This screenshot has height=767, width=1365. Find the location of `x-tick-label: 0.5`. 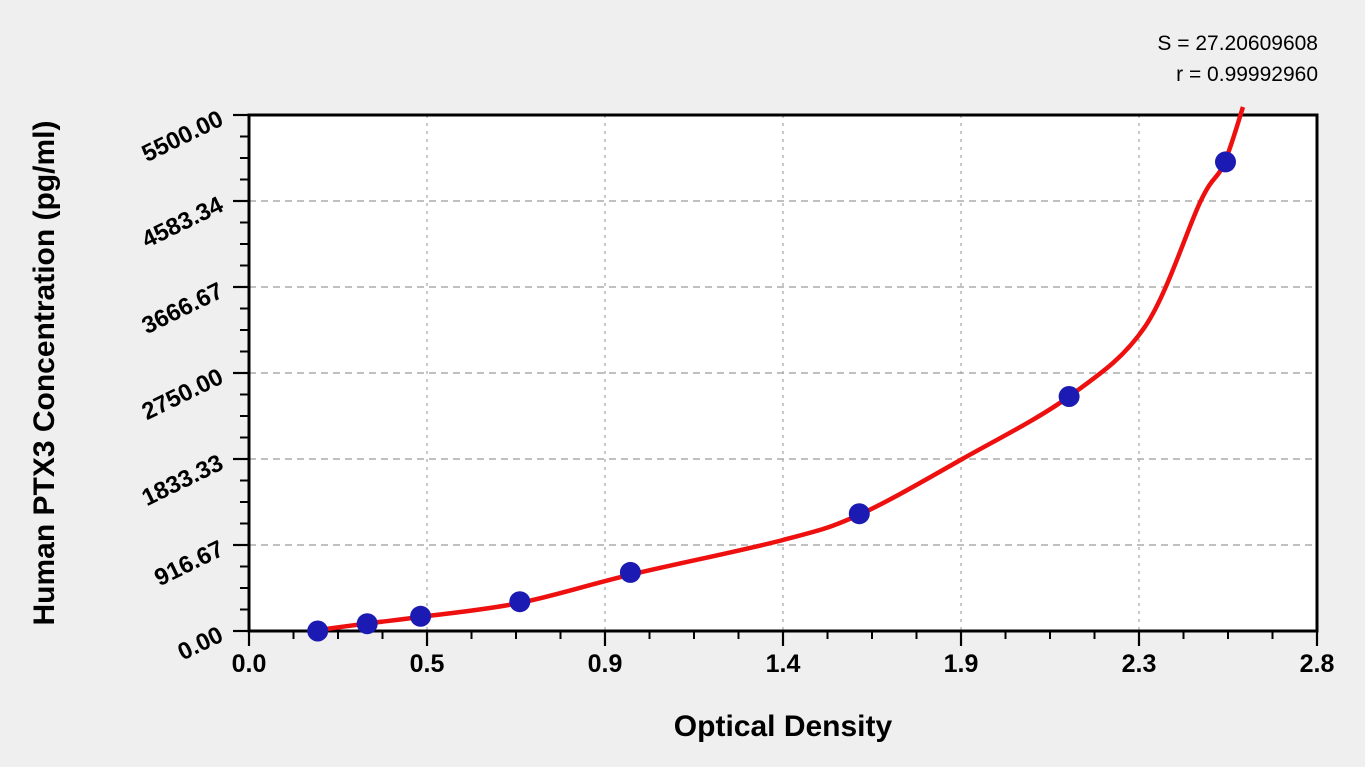

x-tick-label: 0.5 is located at coordinates (427, 664).